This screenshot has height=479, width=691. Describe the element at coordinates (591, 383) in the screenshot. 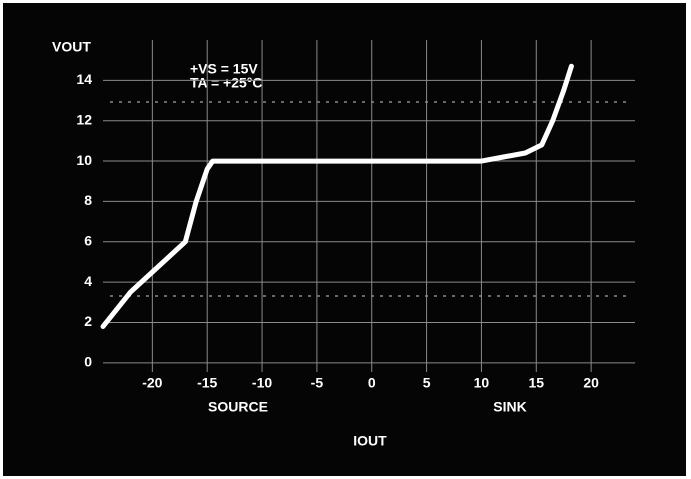

I see `x-tick-label: 20` at that location.